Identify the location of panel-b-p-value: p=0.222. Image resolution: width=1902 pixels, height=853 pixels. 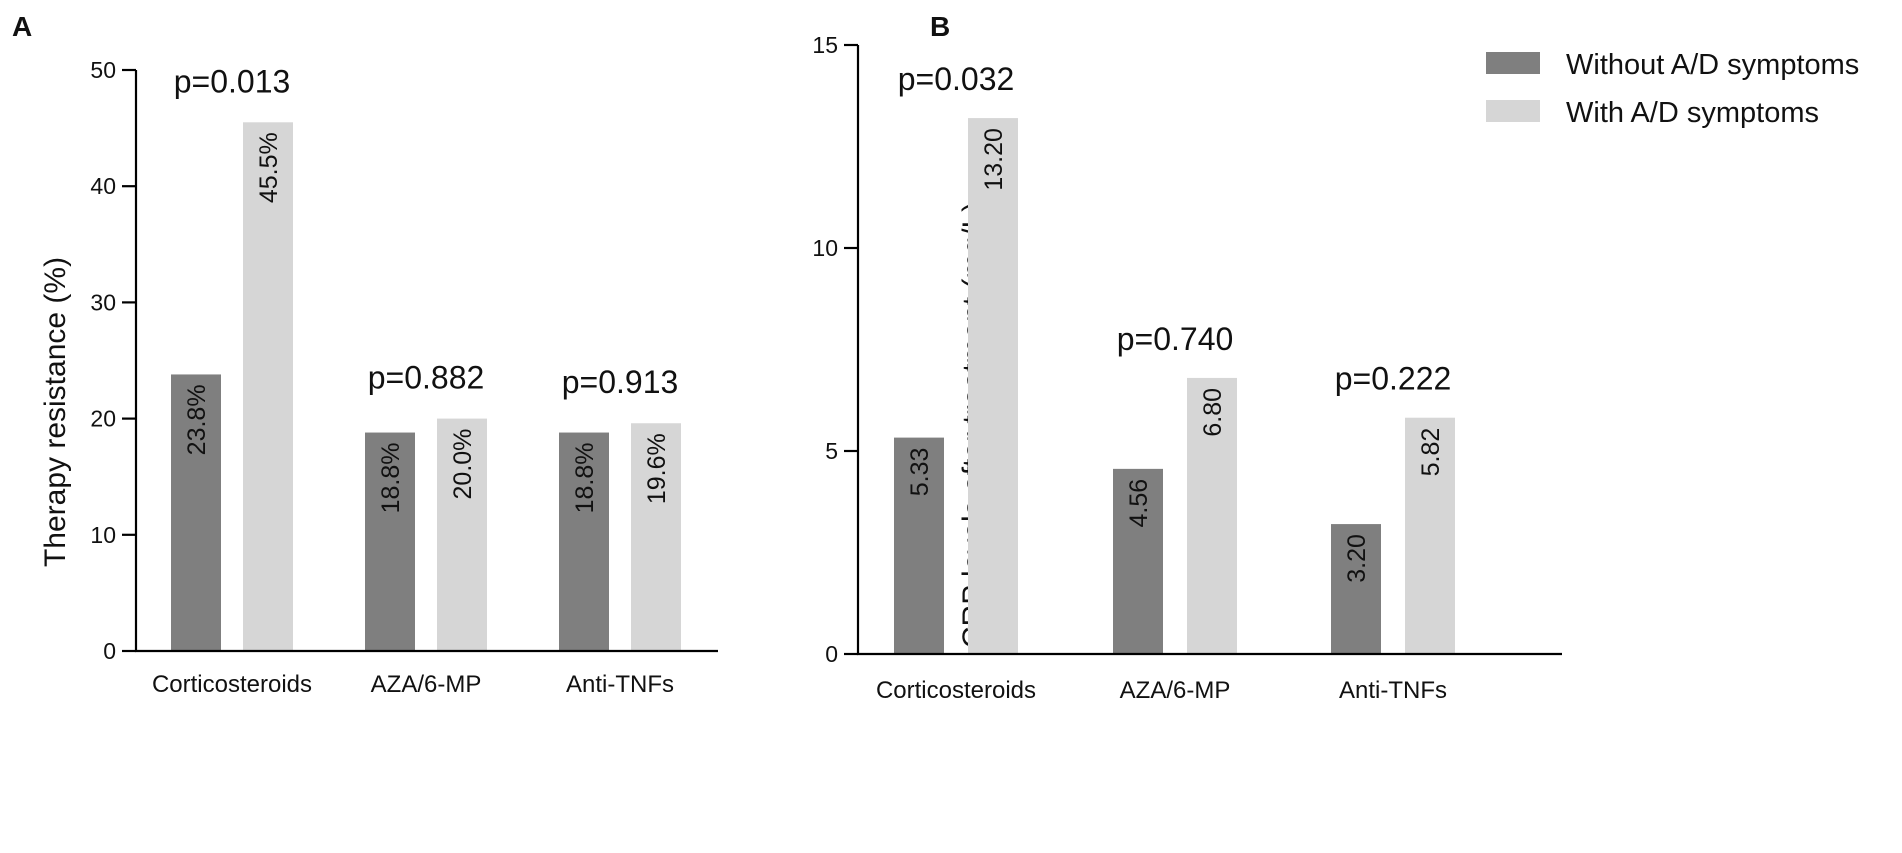
(1393, 379).